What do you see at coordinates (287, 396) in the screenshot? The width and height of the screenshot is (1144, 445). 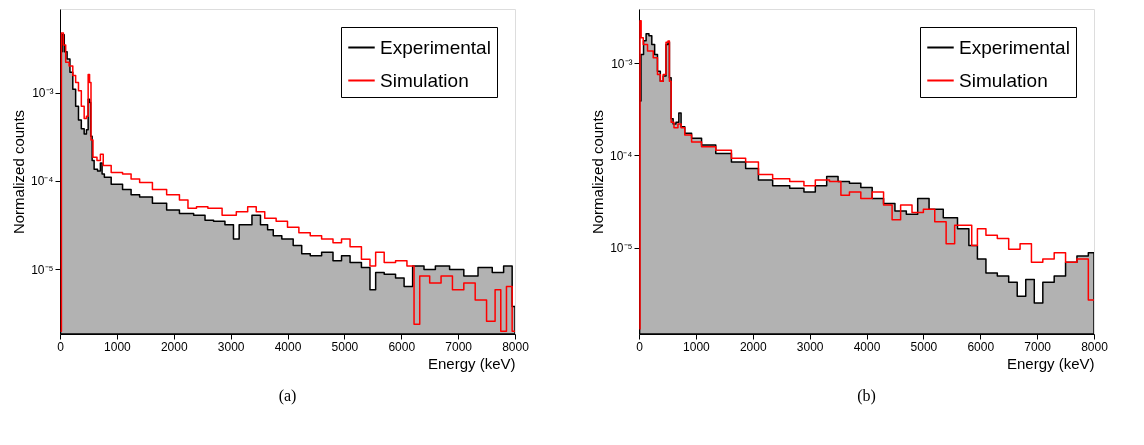 I see `text: (a)` at bounding box center [287, 396].